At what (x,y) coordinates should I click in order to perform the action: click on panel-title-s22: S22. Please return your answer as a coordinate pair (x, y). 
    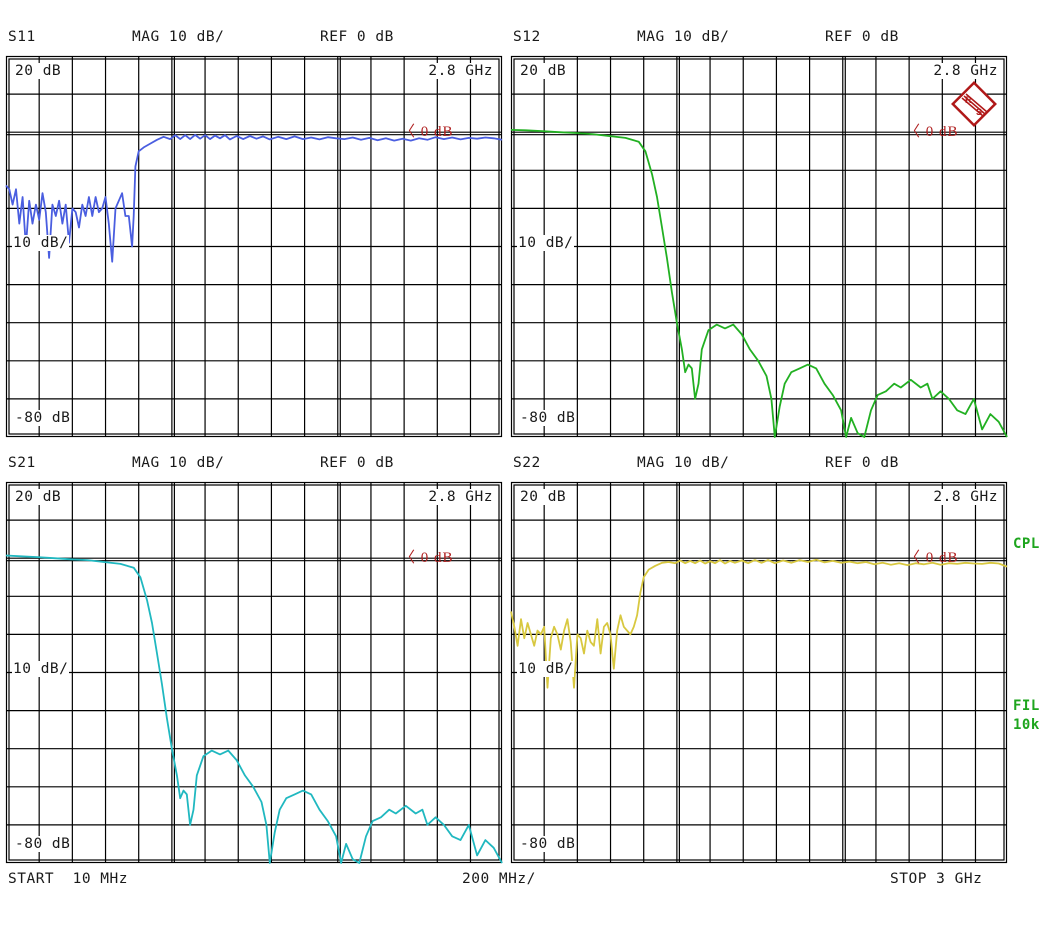
    Looking at the image, I should click on (527, 463).